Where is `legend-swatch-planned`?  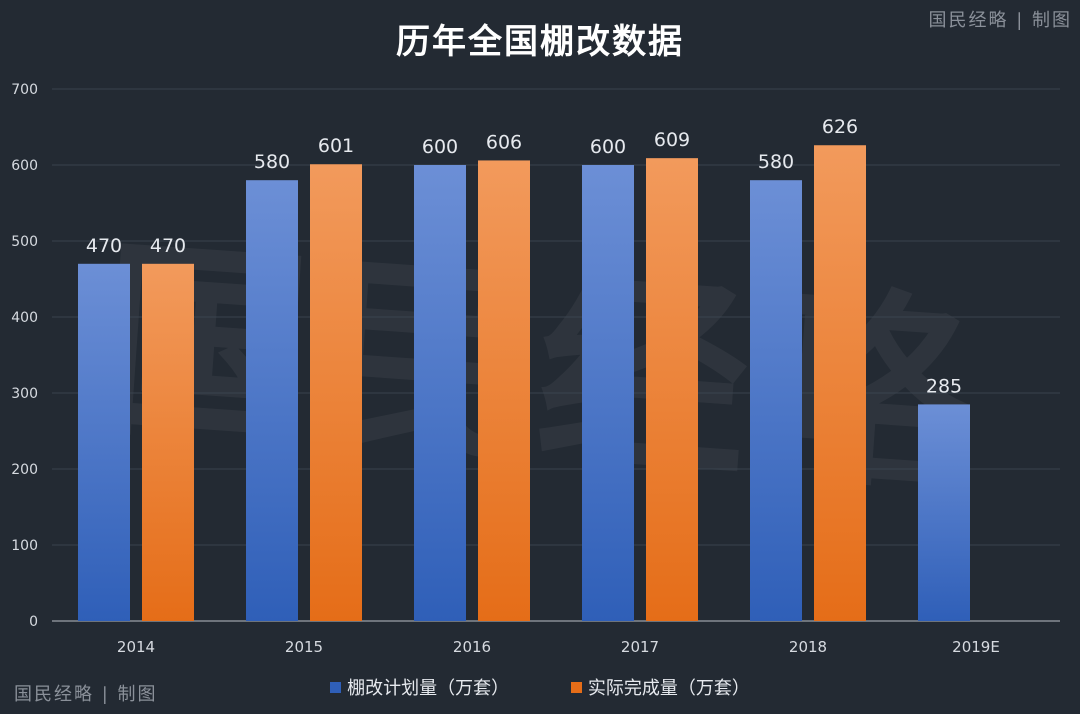 legend-swatch-planned is located at coordinates (336, 687).